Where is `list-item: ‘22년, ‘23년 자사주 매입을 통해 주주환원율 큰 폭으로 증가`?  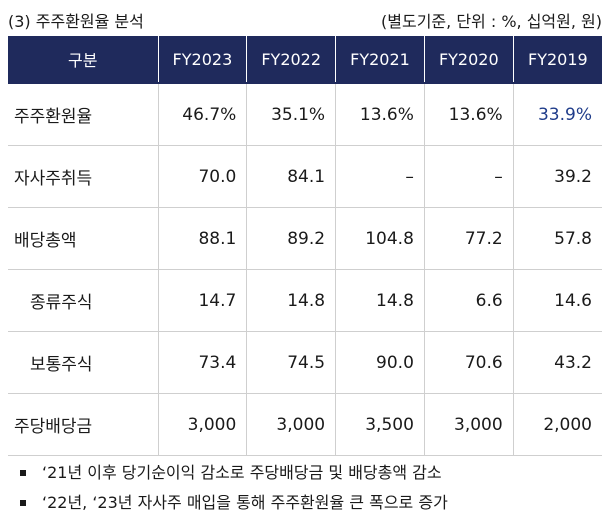
list-item: ‘22년, ‘23년 자사주 매입을 통해 주주환원율 큰 폭으로 증가 is located at coordinates (234, 507).